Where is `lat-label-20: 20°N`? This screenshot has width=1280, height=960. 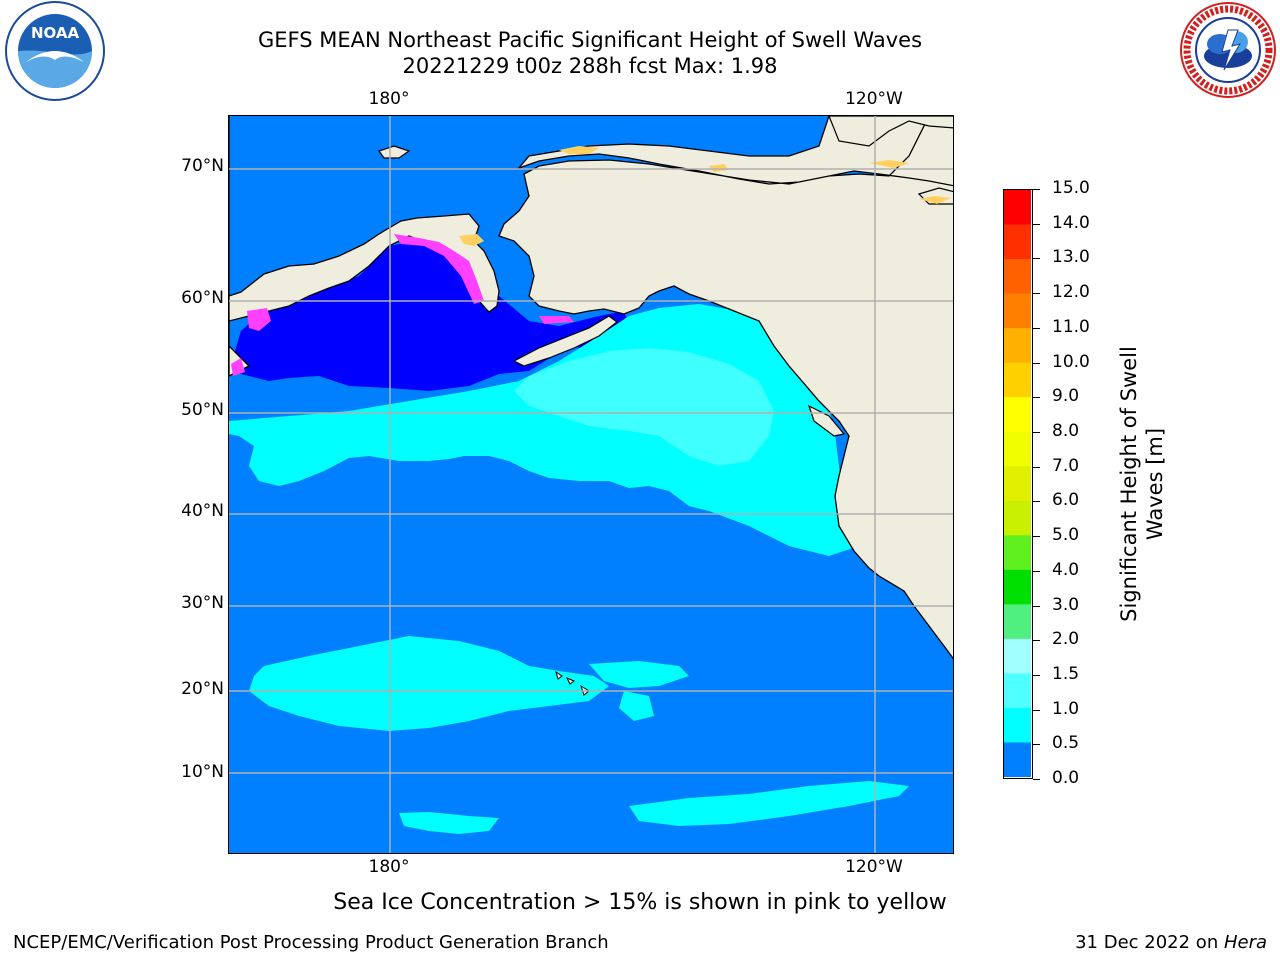 lat-label-20: 20°N is located at coordinates (202, 689).